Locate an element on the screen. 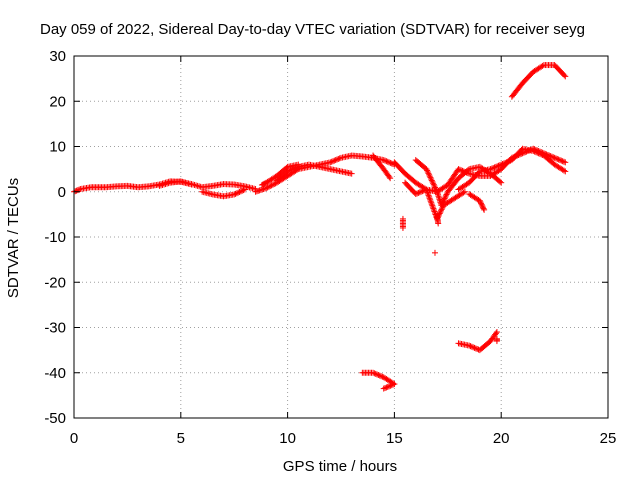 This screenshot has height=480, width=640. y-tick-label: -20 is located at coordinates (55, 282).